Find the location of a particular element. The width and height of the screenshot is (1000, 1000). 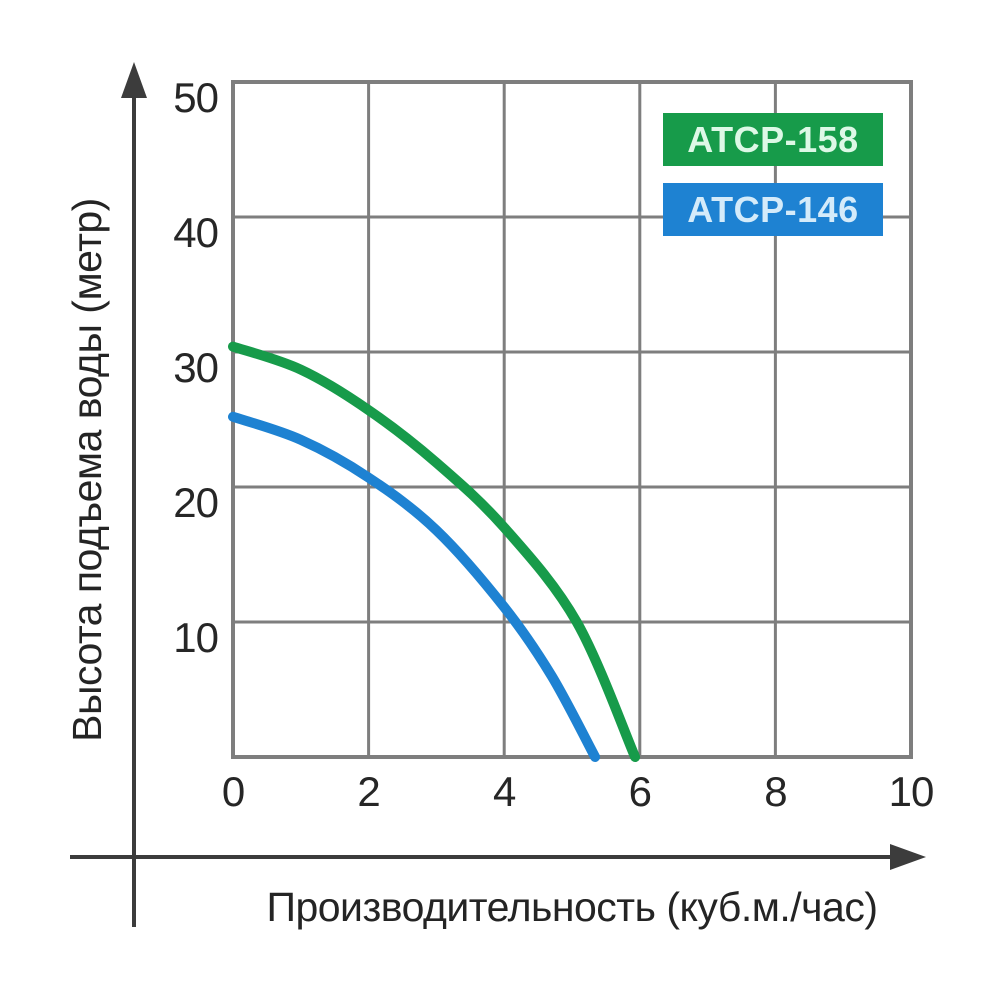

x-tick-label-10: 10 is located at coordinates (911, 791).